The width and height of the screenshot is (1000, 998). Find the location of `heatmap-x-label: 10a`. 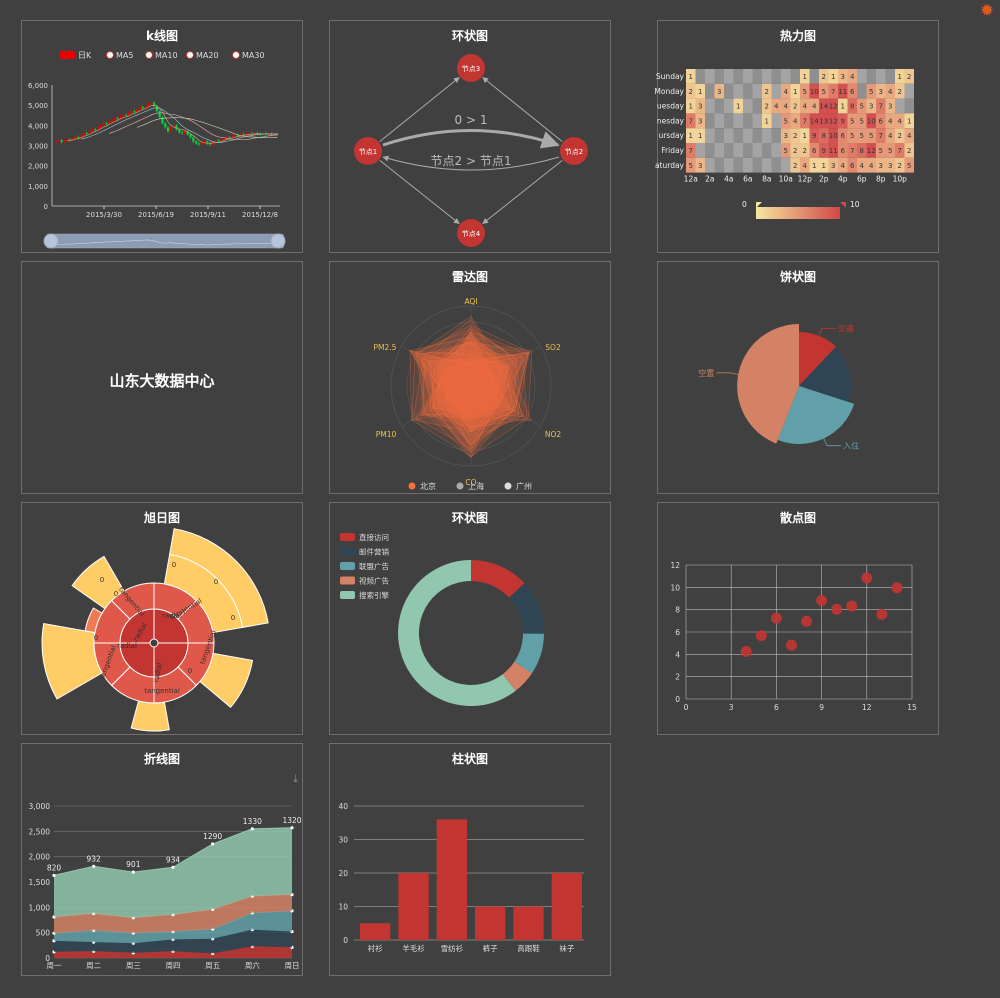

heatmap-x-label: 10a is located at coordinates (786, 179).